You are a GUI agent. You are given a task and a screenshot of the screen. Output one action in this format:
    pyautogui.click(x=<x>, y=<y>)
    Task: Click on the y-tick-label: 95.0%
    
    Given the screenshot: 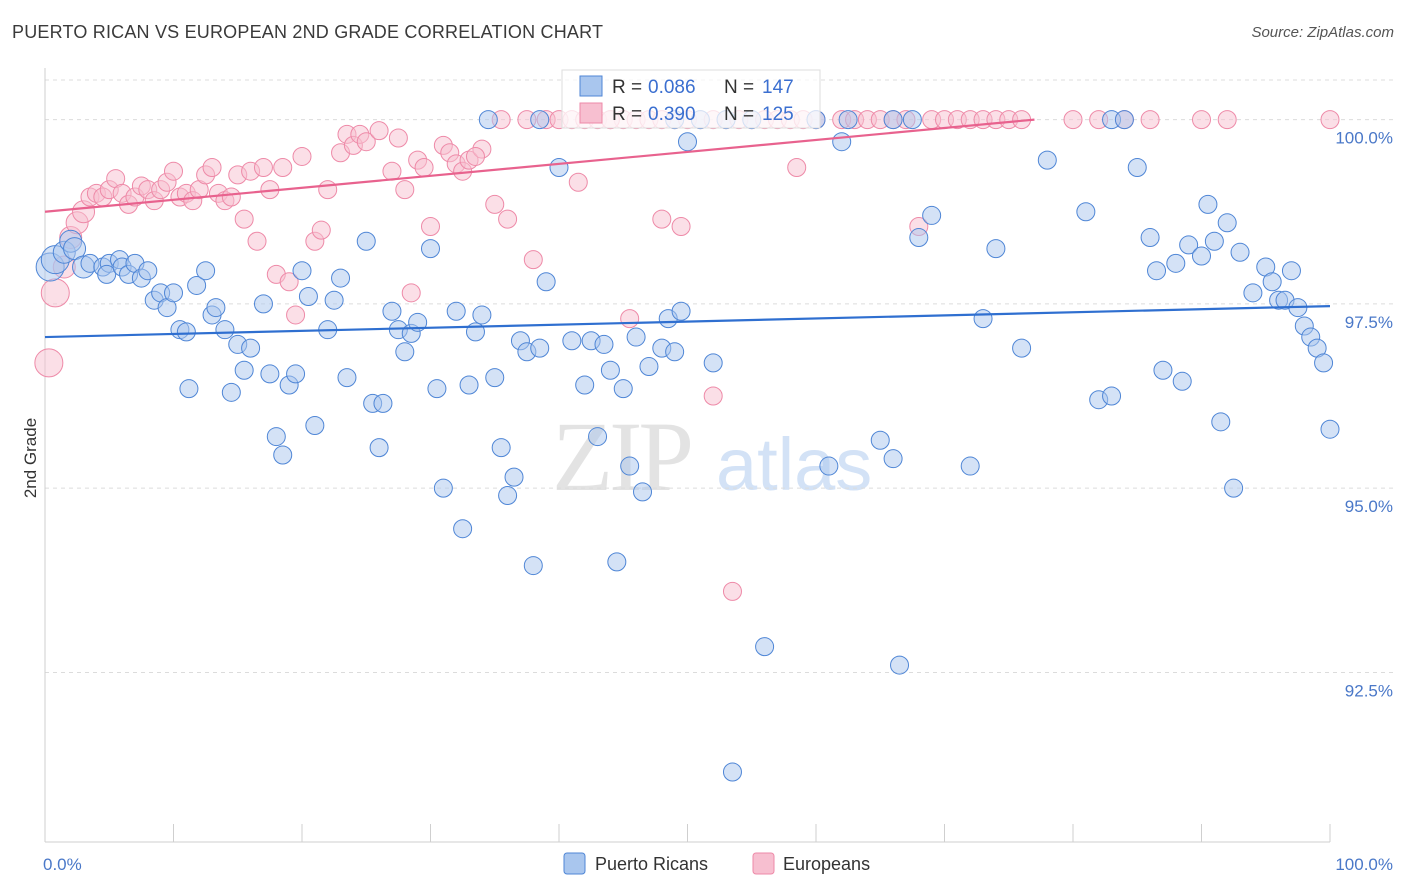 What is the action you would take?
    pyautogui.click(x=1369, y=506)
    